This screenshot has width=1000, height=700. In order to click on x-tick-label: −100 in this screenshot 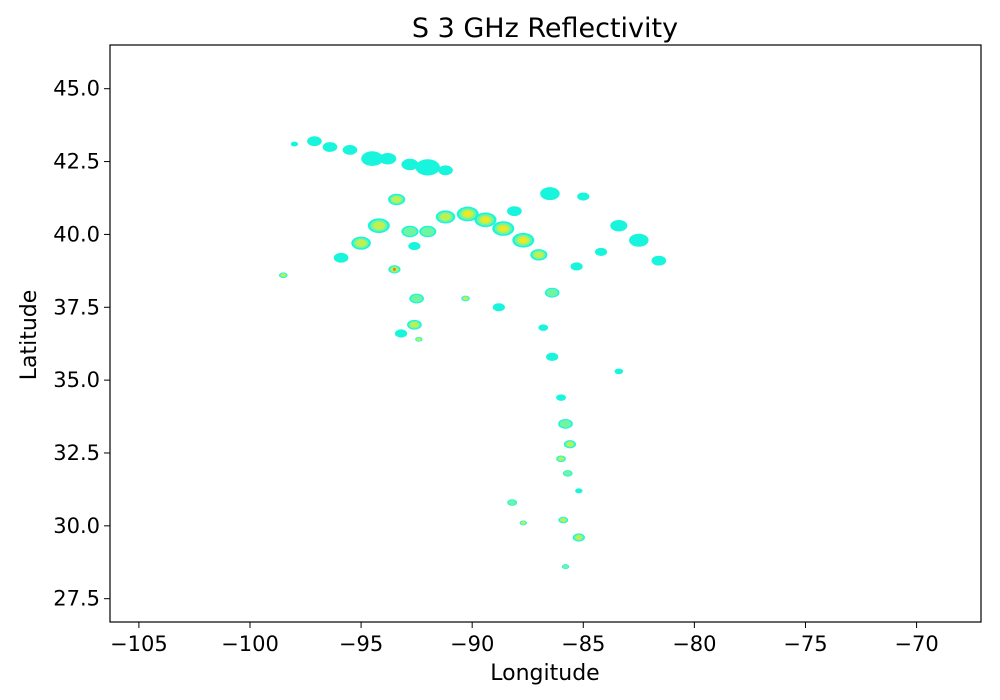, I will do `click(250, 644)`.